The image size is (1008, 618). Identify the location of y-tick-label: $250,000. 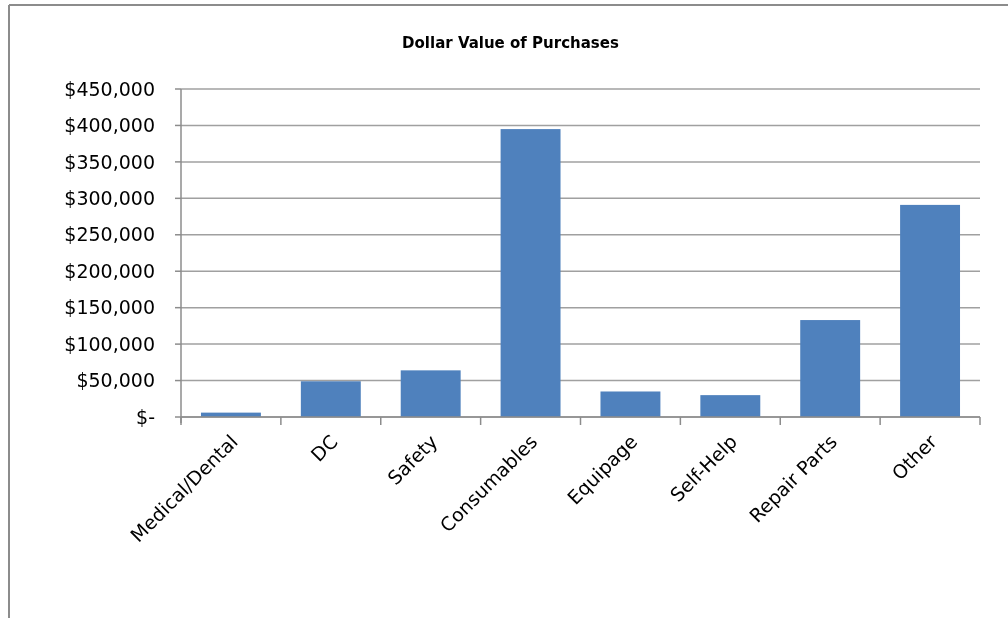
(109, 234).